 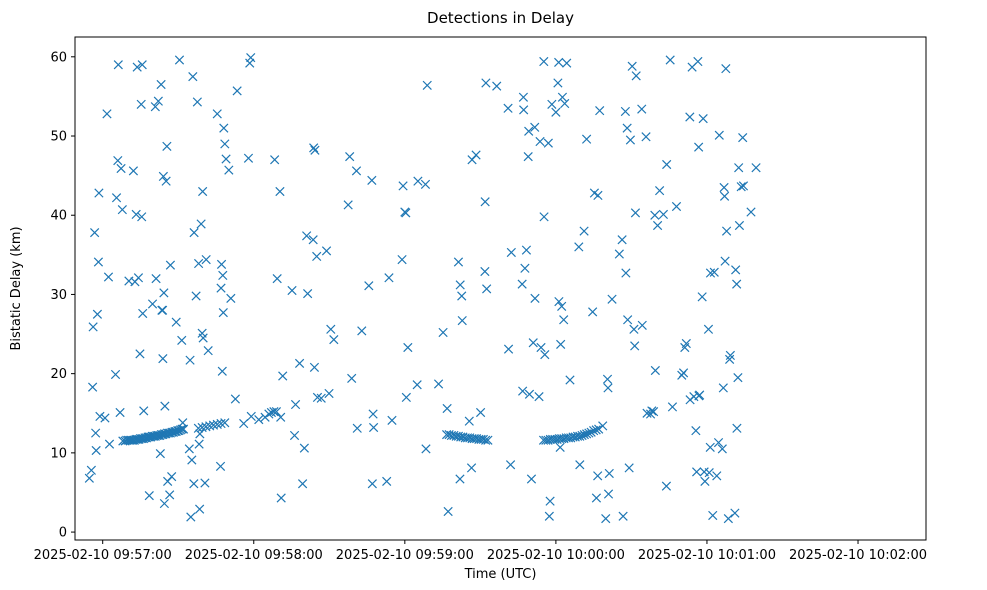 I want to click on x-tick-label: 2025-02-10 09:58:00, so click(x=254, y=555).